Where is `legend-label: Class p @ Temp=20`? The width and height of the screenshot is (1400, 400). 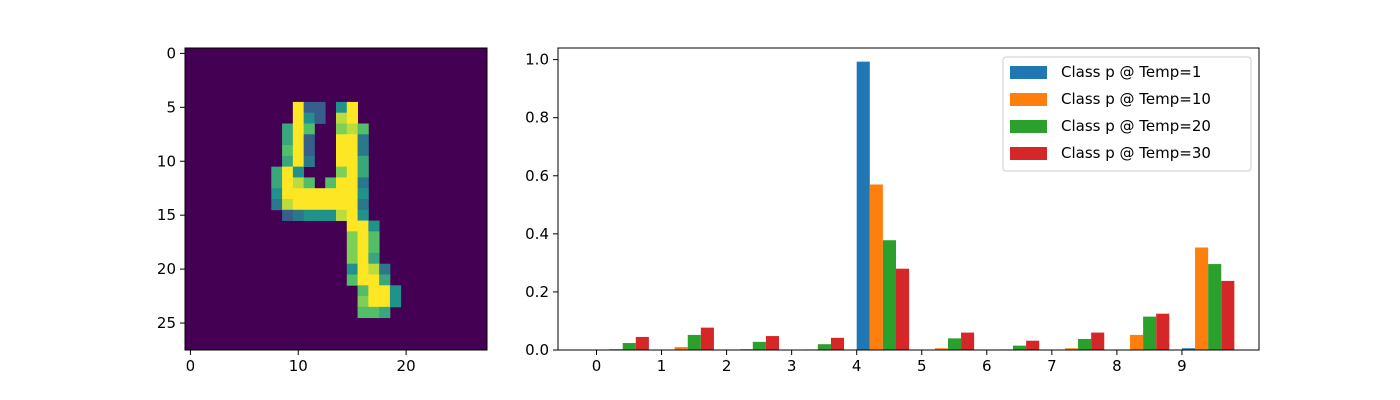 legend-label: Class p @ Temp=20 is located at coordinates (1136, 126).